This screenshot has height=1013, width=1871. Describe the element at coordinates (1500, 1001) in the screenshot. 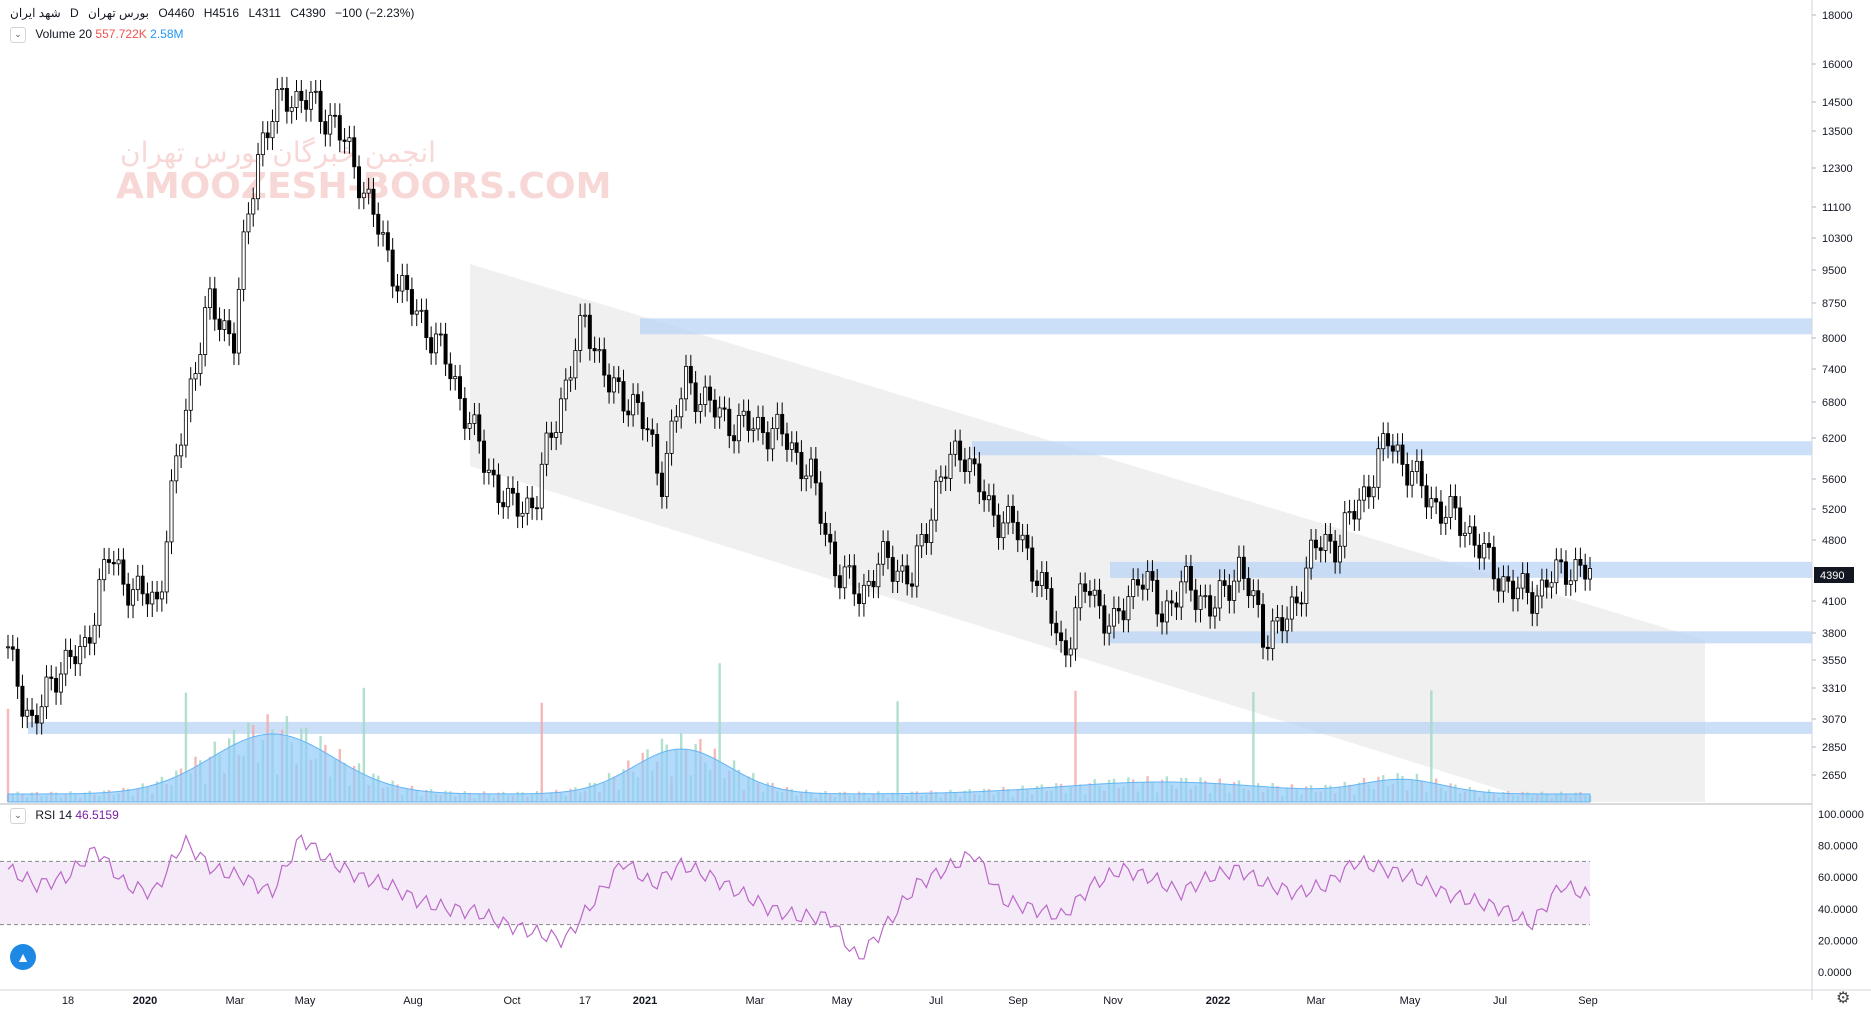

I see `time-tick-label: Jul` at that location.